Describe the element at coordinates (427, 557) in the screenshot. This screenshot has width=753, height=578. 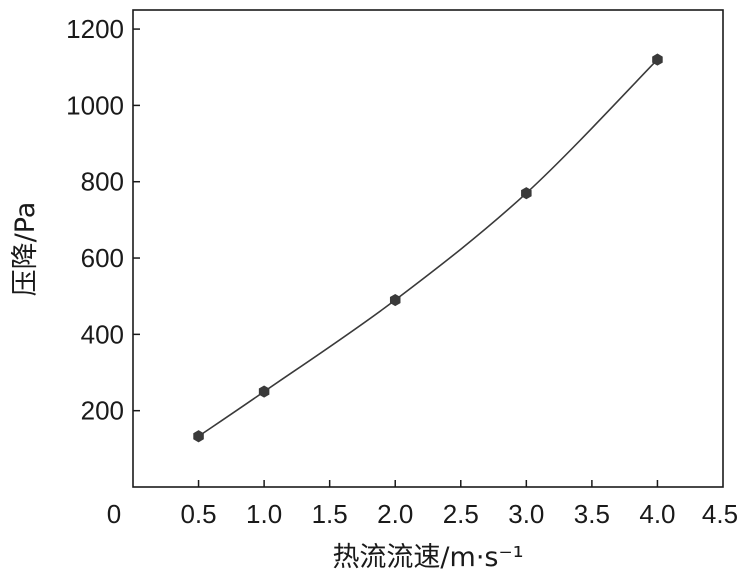
I see `x-axis-title: 热流流速/m·s⁻¹` at that location.